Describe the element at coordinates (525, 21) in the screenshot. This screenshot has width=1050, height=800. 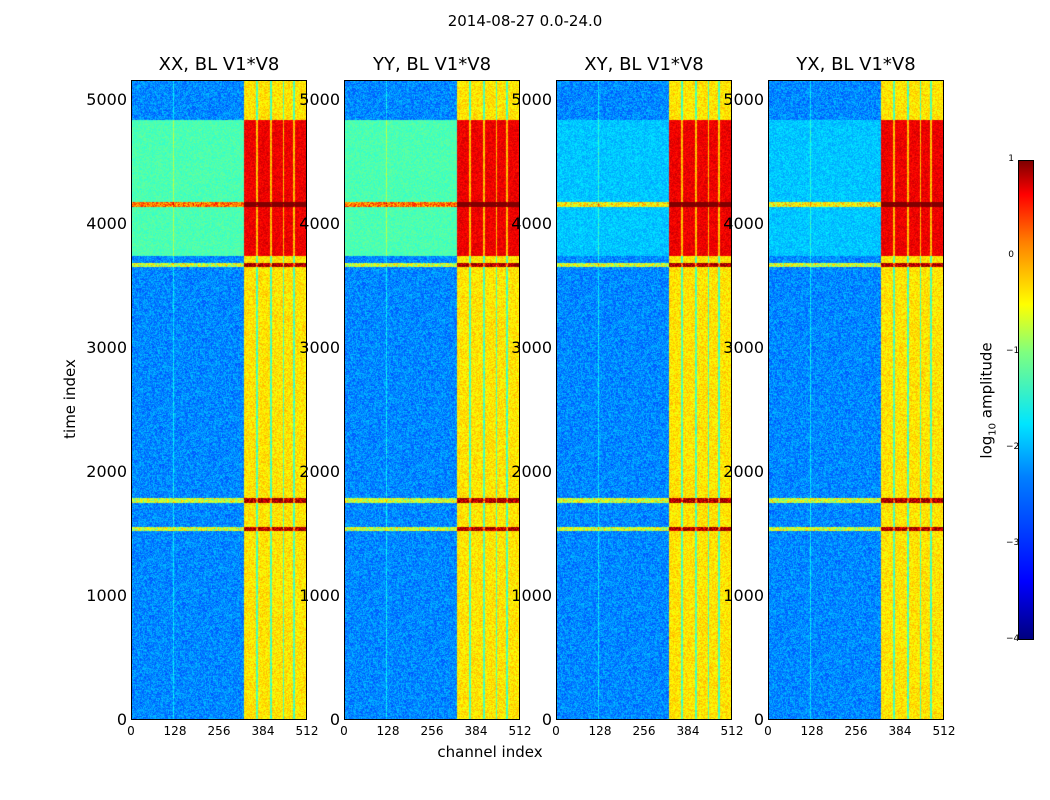
I see `figure-title: 2014-08-27 0.0-24.0` at that location.